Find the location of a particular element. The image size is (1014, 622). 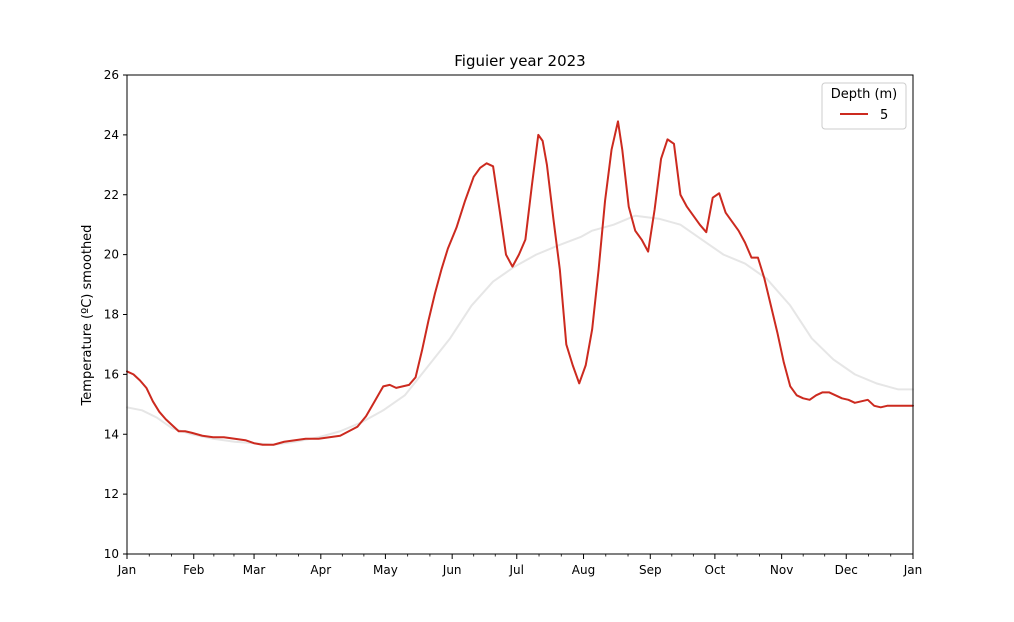

y-axis-label: Temperature (ºC) smoothed is located at coordinates (87, 316).